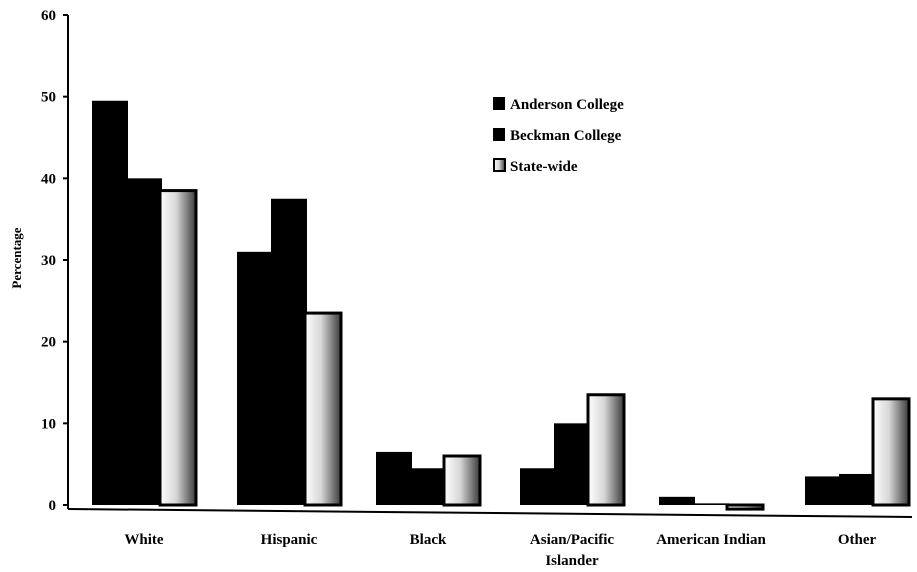 Image resolution: width=917 pixels, height=572 pixels. Describe the element at coordinates (48, 16) in the screenshot. I see `y-tick-label: 60` at that location.